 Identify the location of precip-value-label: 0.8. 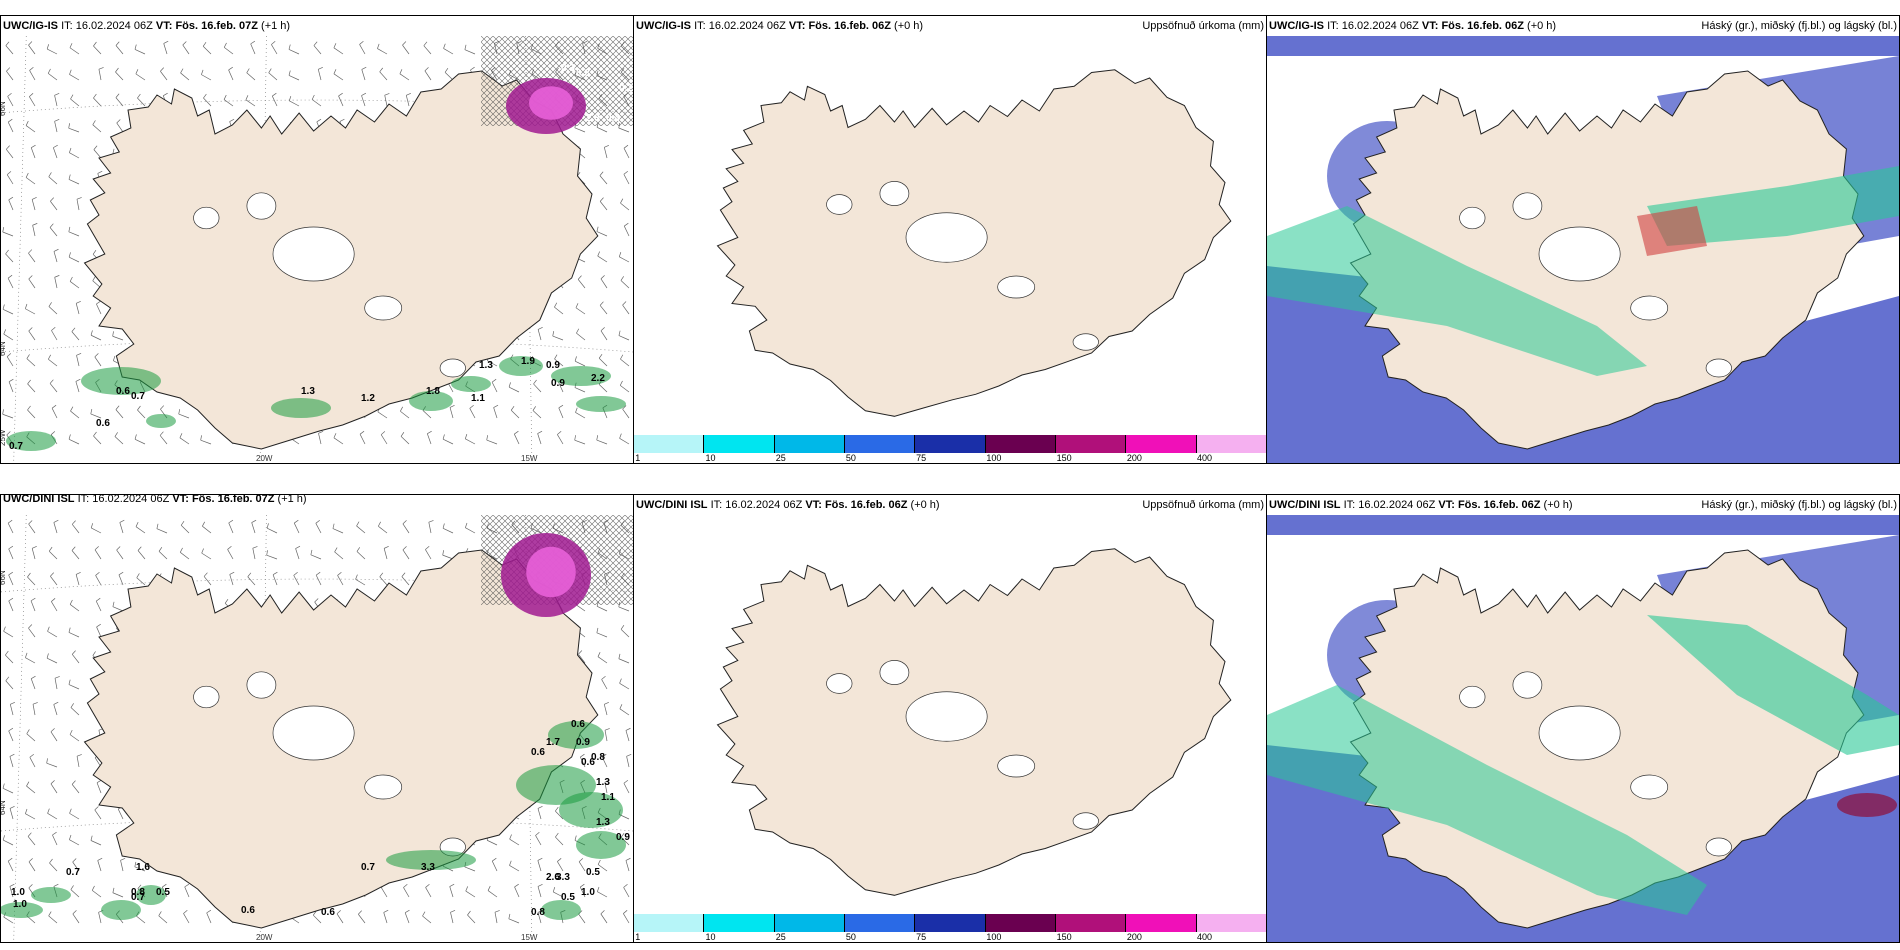
(138, 892).